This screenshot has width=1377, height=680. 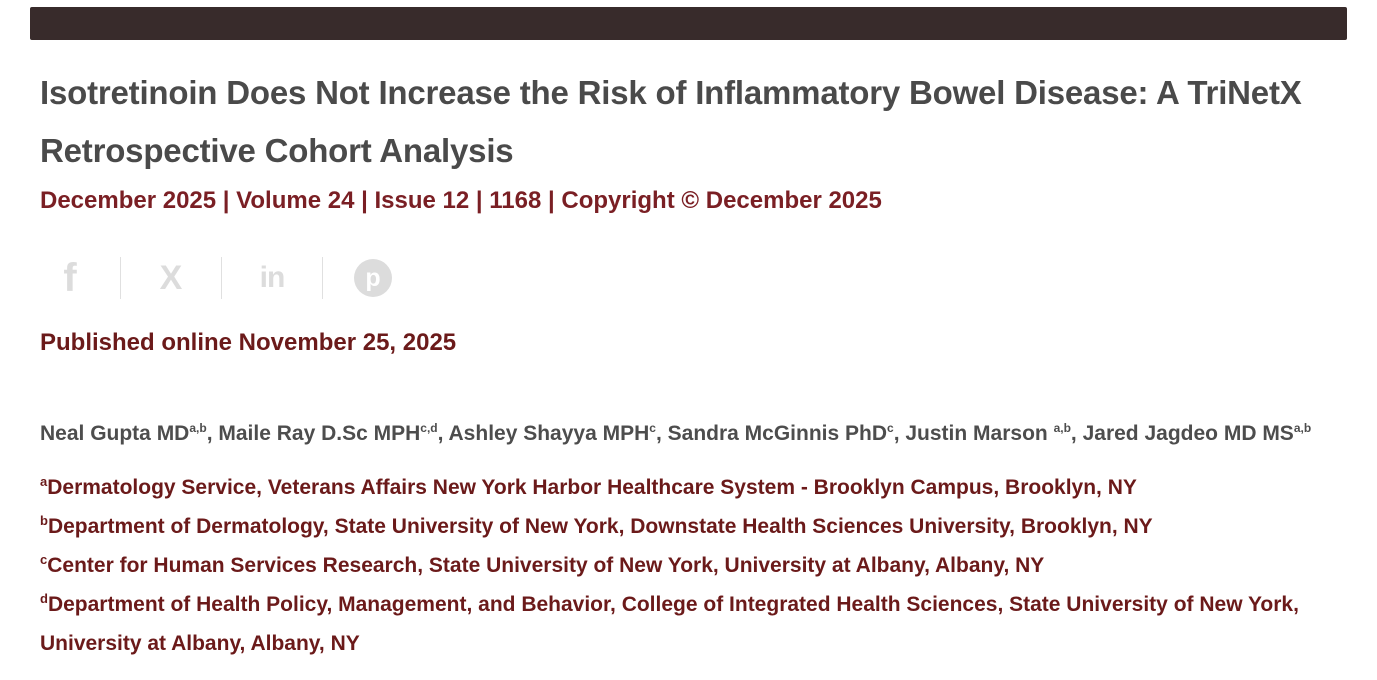 I want to click on linkedin-share-button: in, so click(x=272, y=278).